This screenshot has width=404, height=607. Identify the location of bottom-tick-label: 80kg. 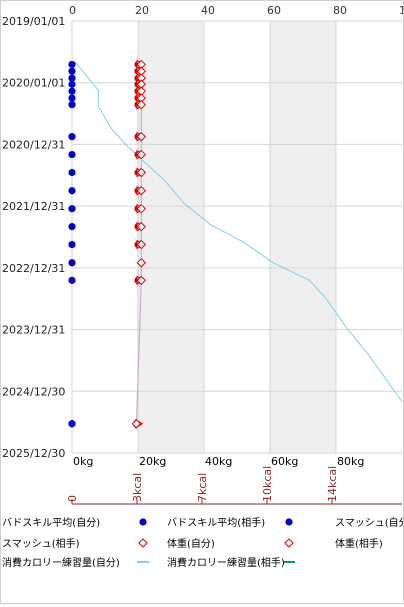
(350, 461).